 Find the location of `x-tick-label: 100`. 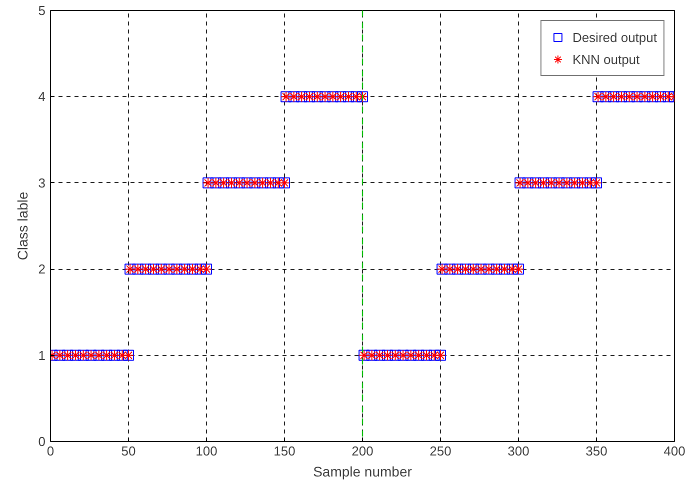

x-tick-label: 100 is located at coordinates (207, 451).